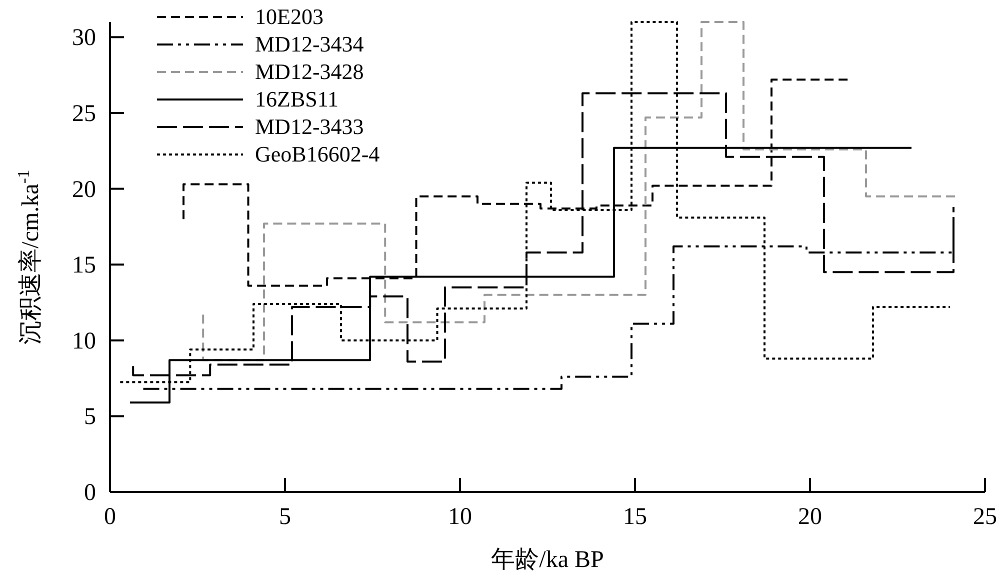  What do you see at coordinates (297, 99) in the screenshot?
I see `legend-label: 16ZBS11` at bounding box center [297, 99].